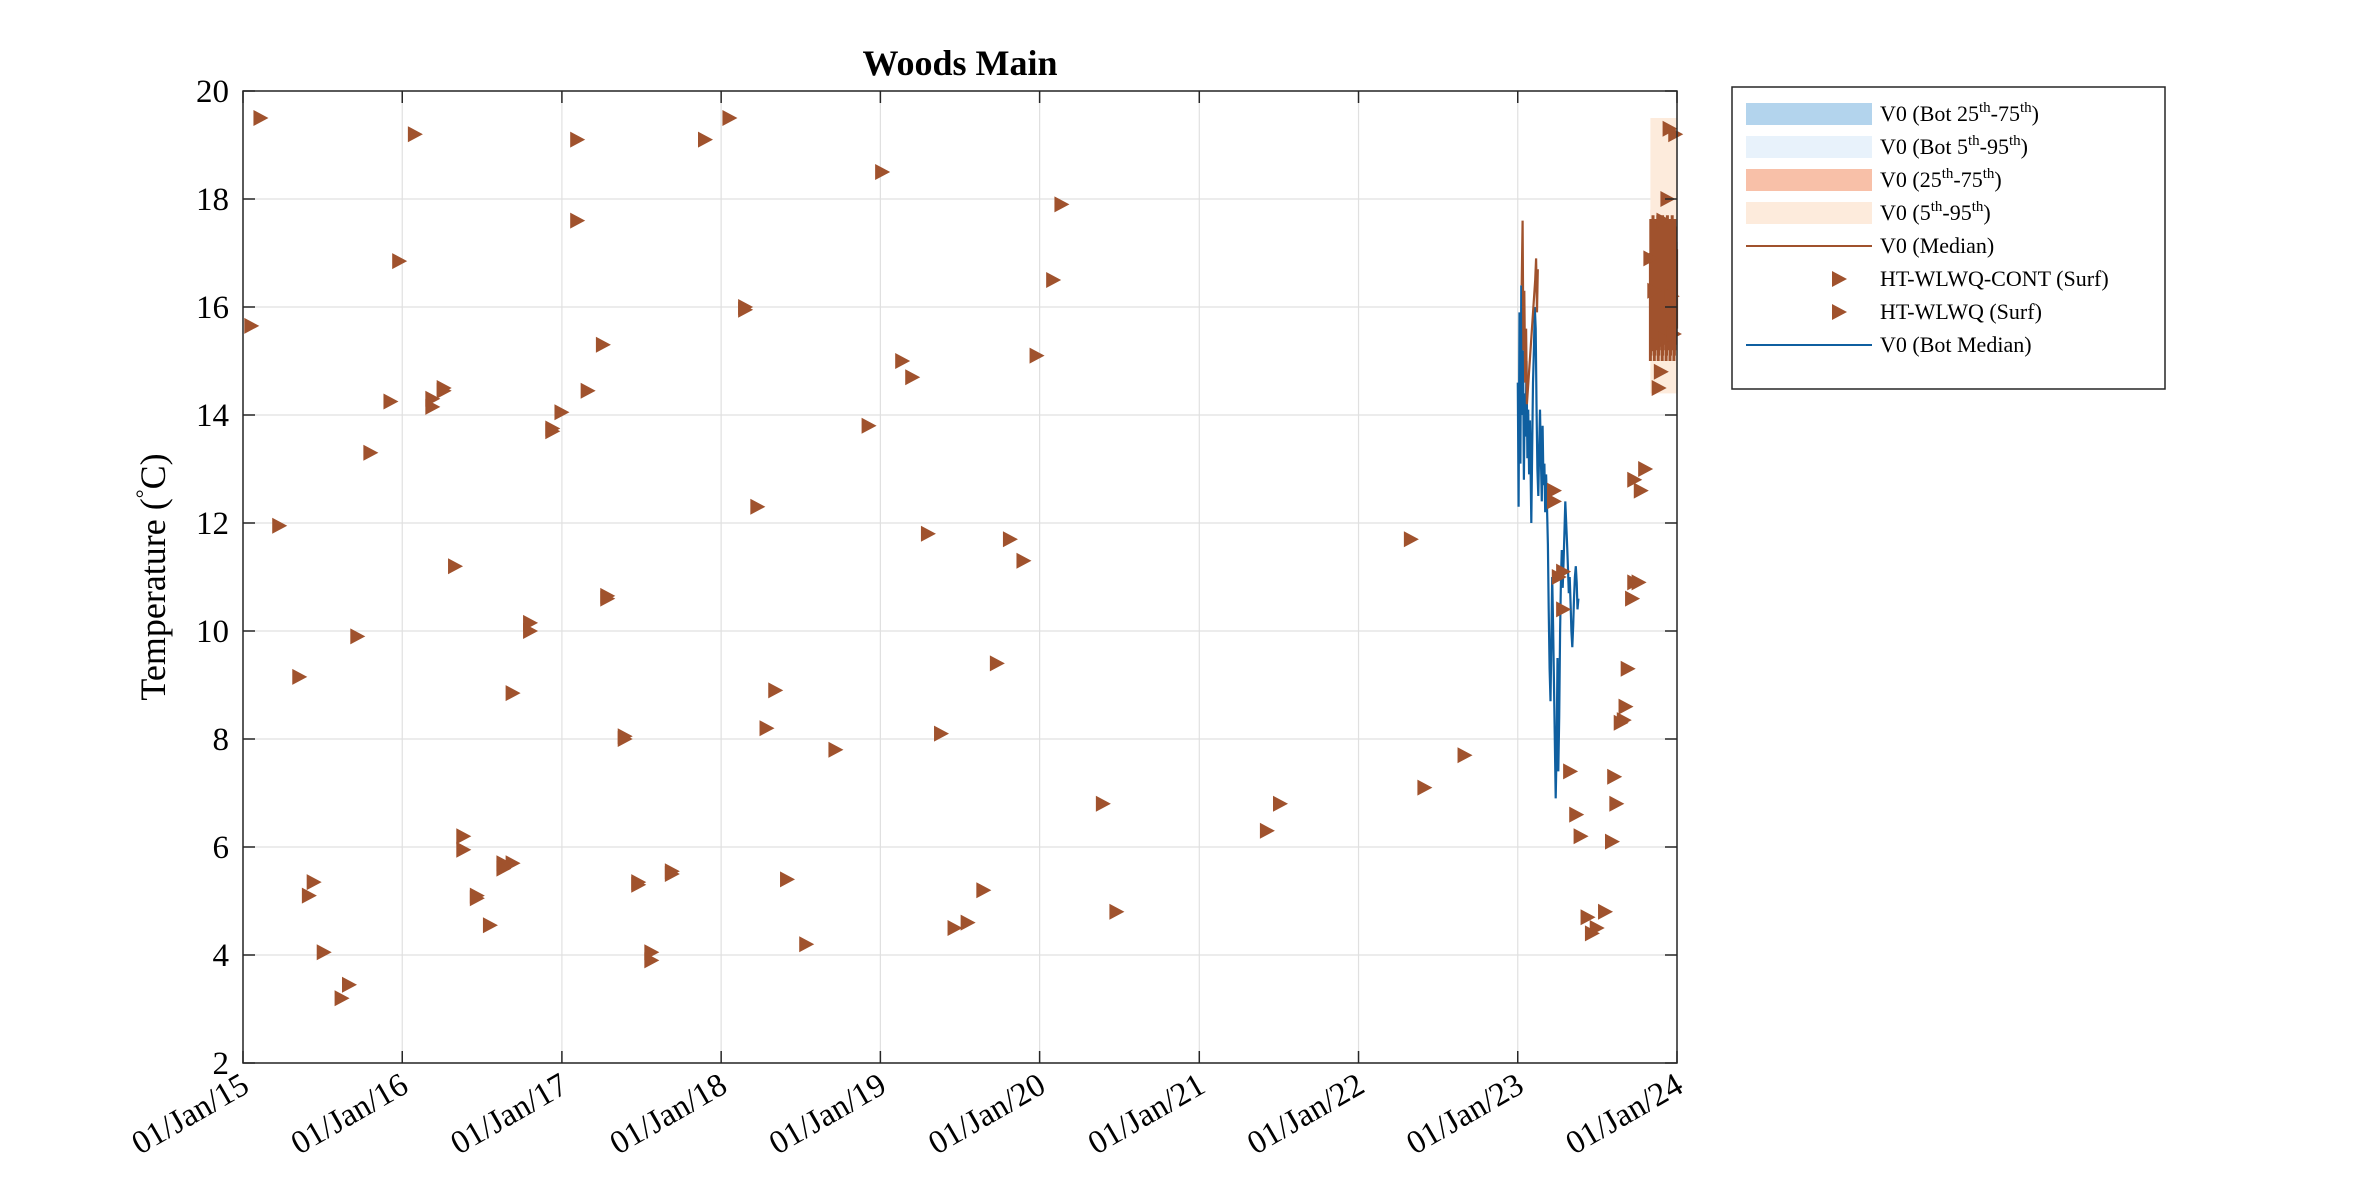 The height and width of the screenshot is (1186, 2362). I want to click on y-tick-label: 20, so click(212, 92).